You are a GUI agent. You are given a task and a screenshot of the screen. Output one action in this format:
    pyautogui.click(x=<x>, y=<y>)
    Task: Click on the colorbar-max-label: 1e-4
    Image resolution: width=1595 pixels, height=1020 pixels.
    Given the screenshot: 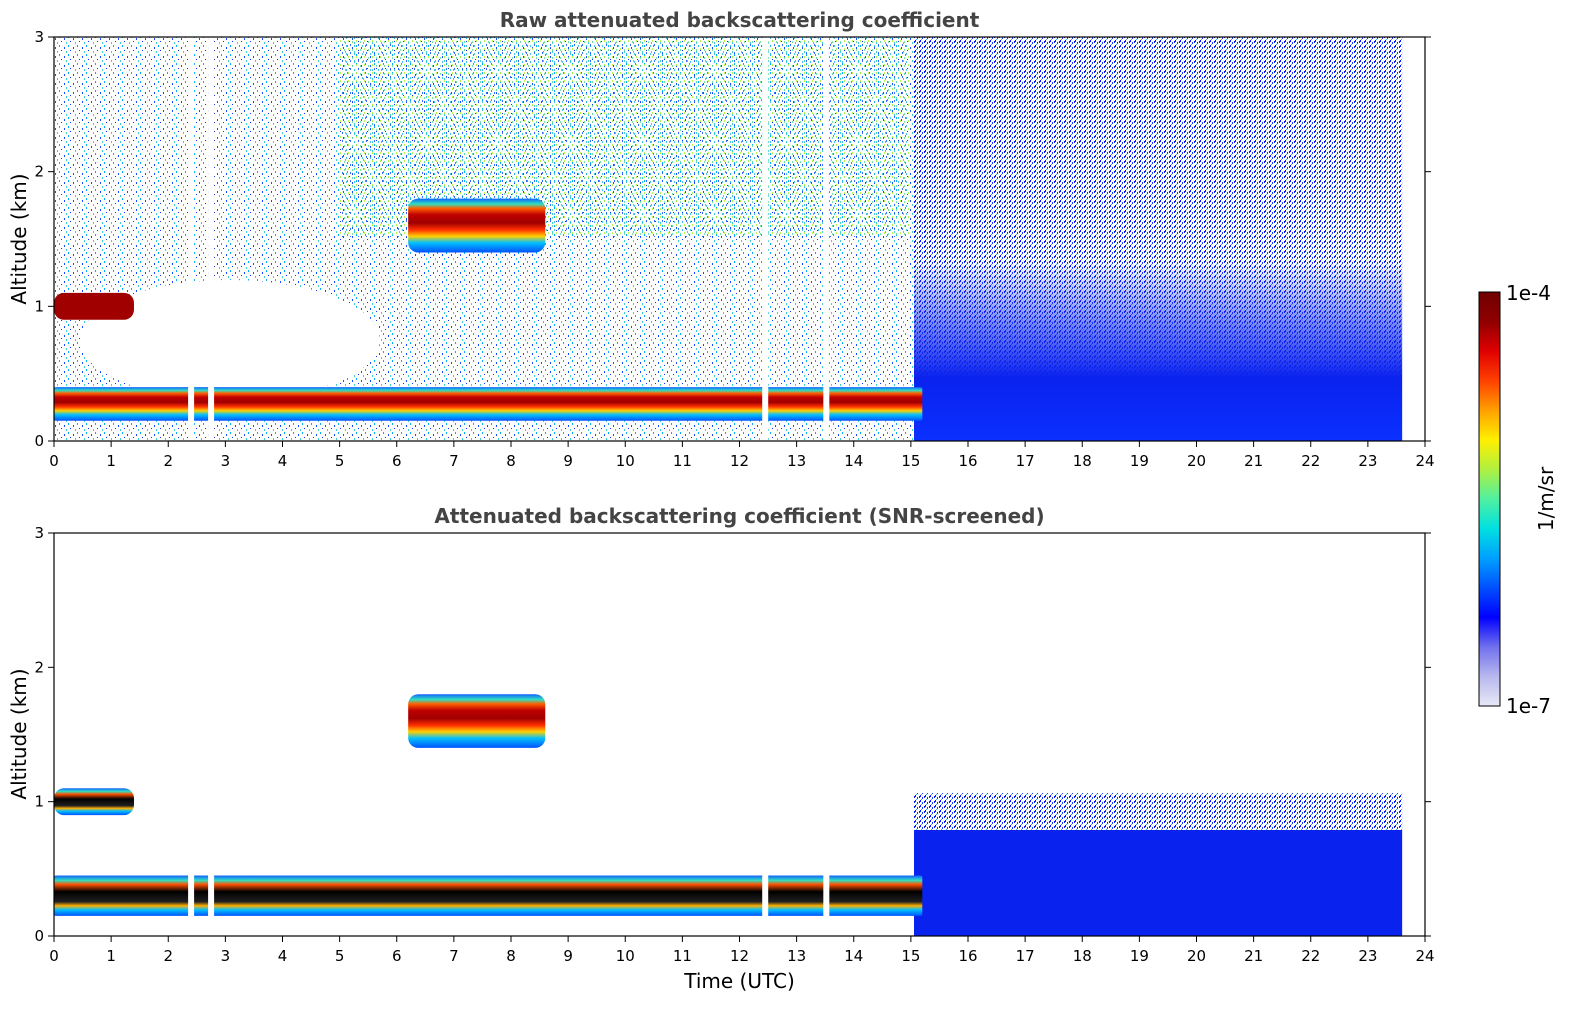 What is the action you would take?
    pyautogui.click(x=1528, y=293)
    